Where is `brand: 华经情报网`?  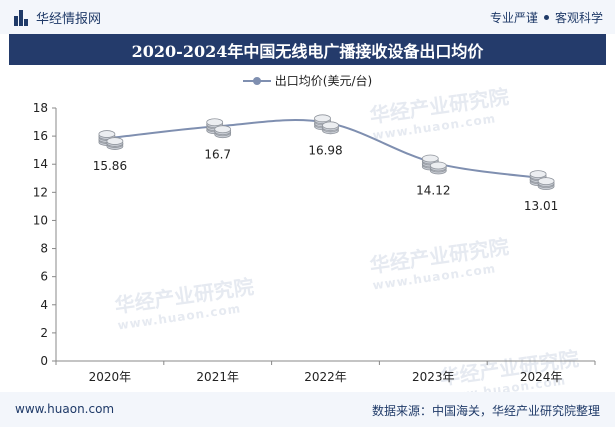 brand: 华经情报网 is located at coordinates (57, 17).